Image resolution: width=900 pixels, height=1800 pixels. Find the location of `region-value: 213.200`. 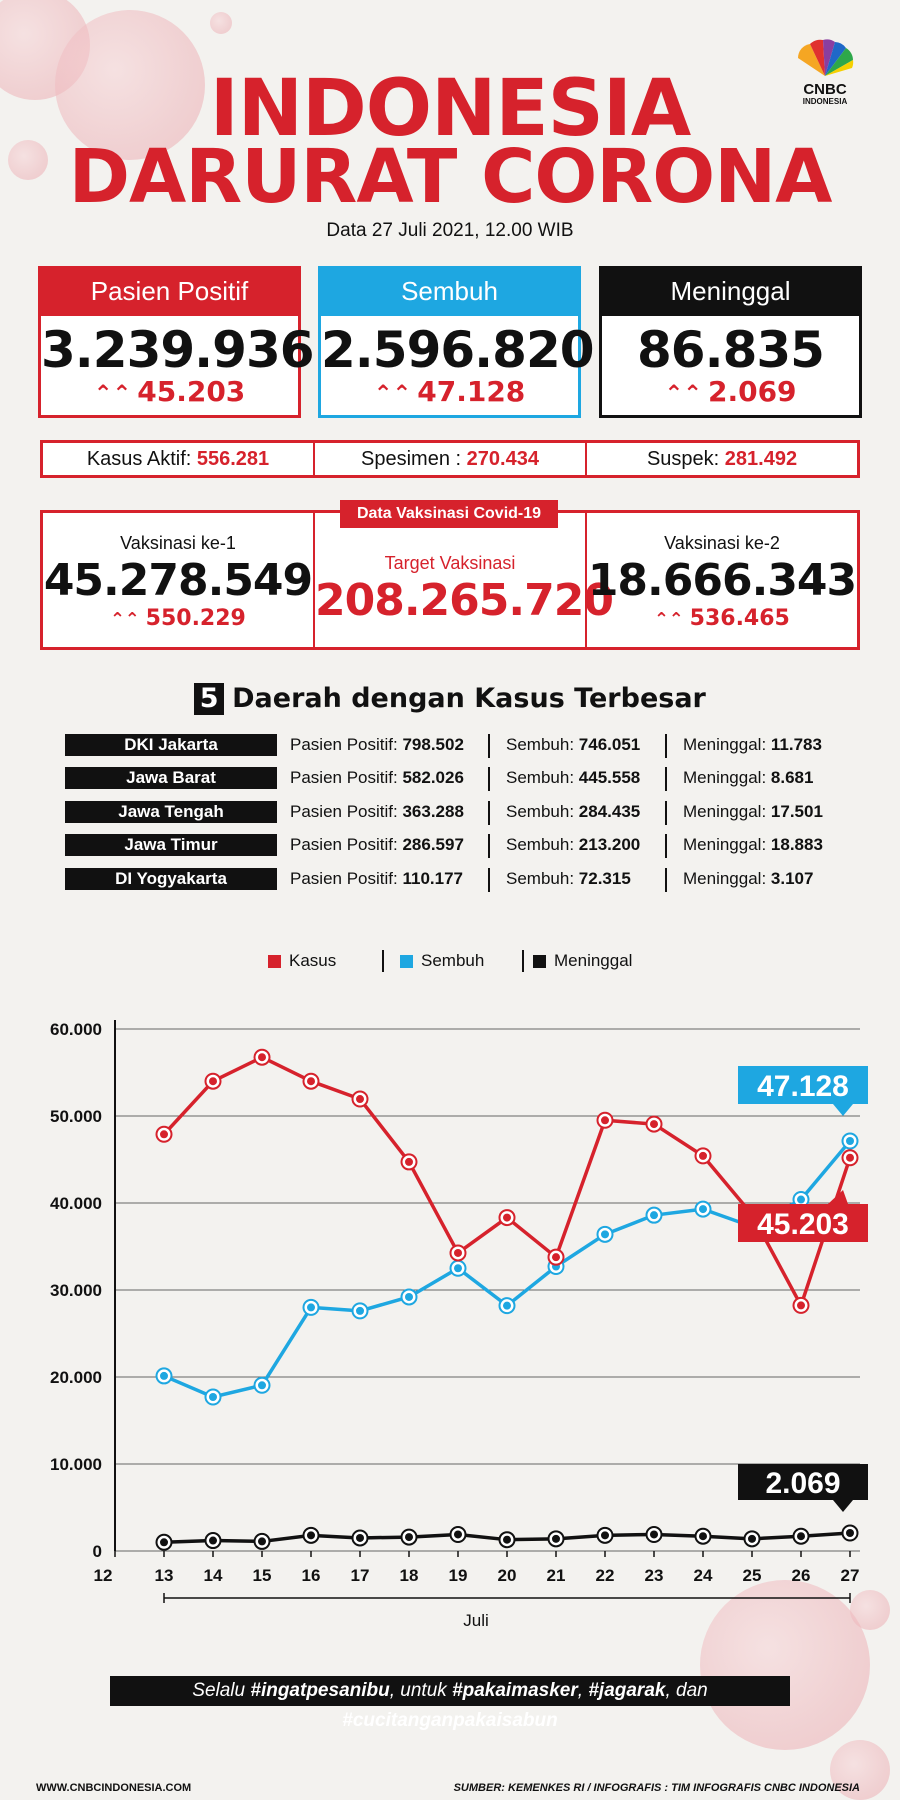

region-value: 213.200 is located at coordinates (609, 844).